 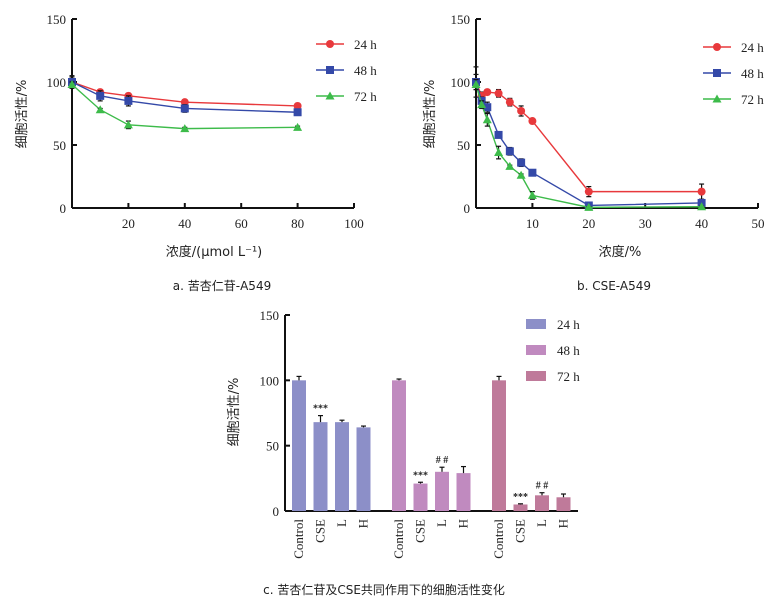 What do you see at coordinates (442, 460) in the screenshot?
I see `significance-label: # #` at bounding box center [442, 460].